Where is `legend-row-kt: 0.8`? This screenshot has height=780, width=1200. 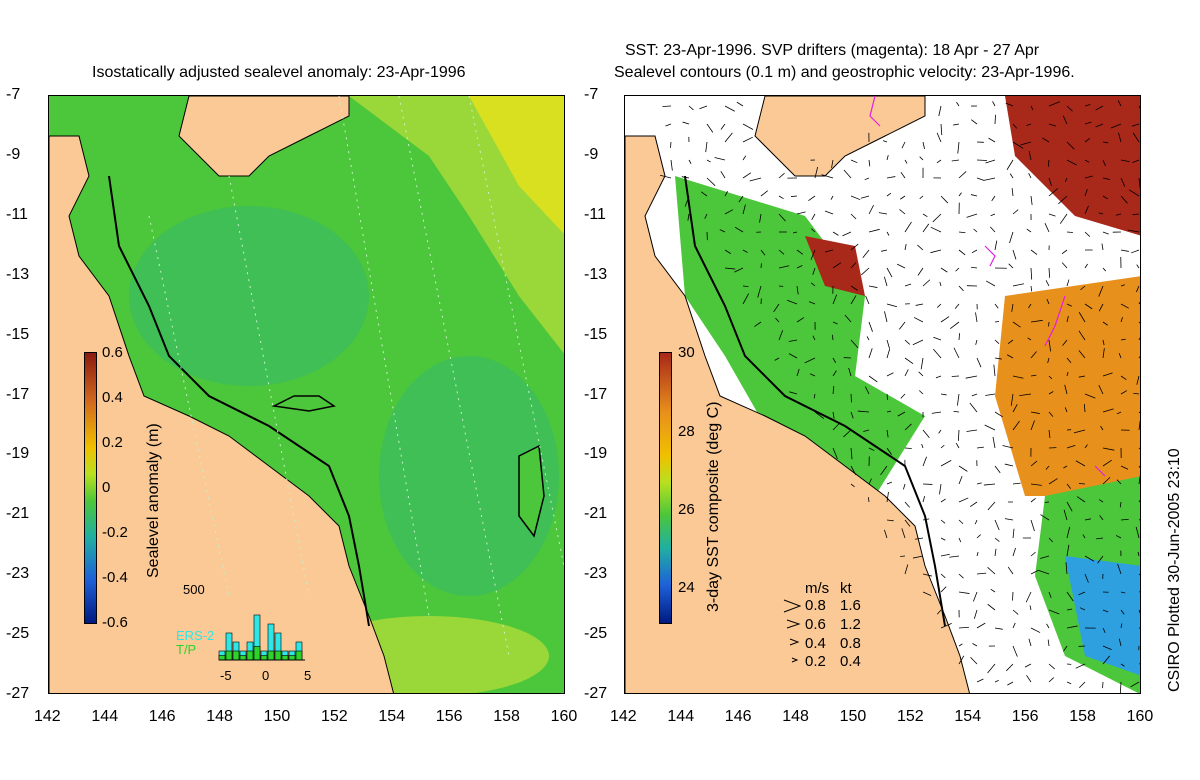
legend-row-kt: 0.8 is located at coordinates (850, 643).